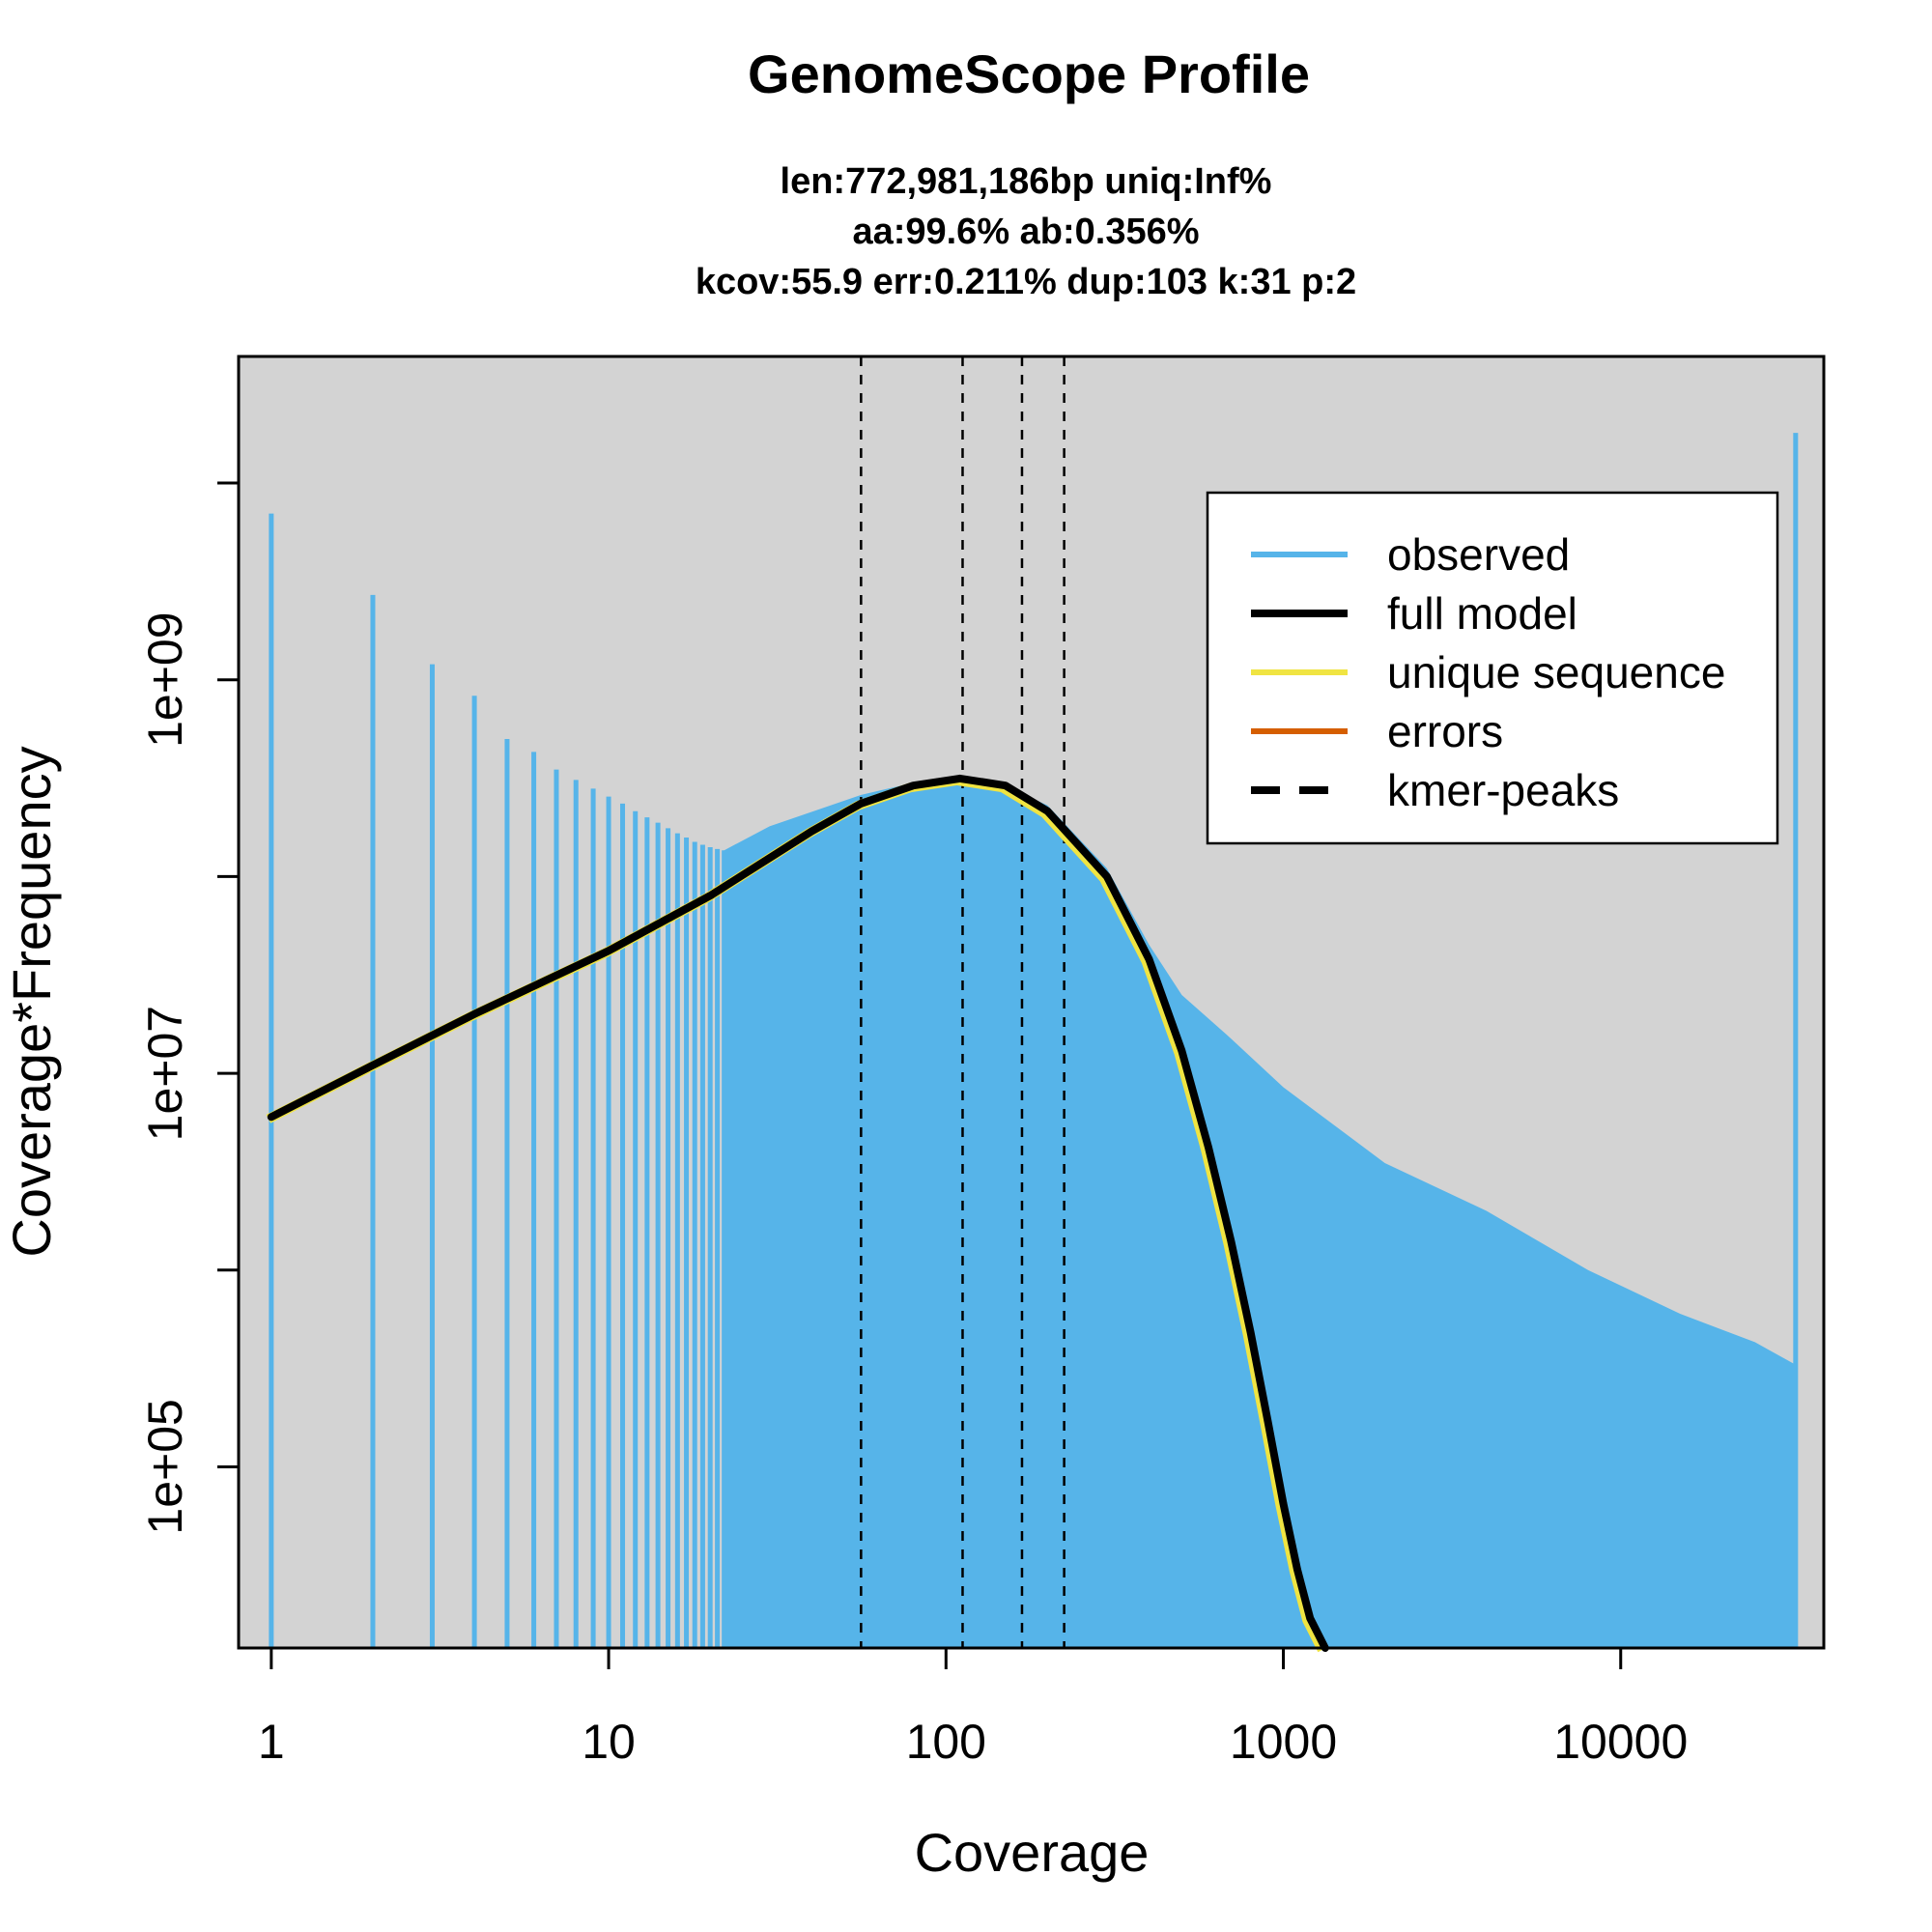  What do you see at coordinates (1026, 282) in the screenshot?
I see `chart-subtitle-line-3: kcov:55.9 err:0.211% dup:103 k:31 p:2` at bounding box center [1026, 282].